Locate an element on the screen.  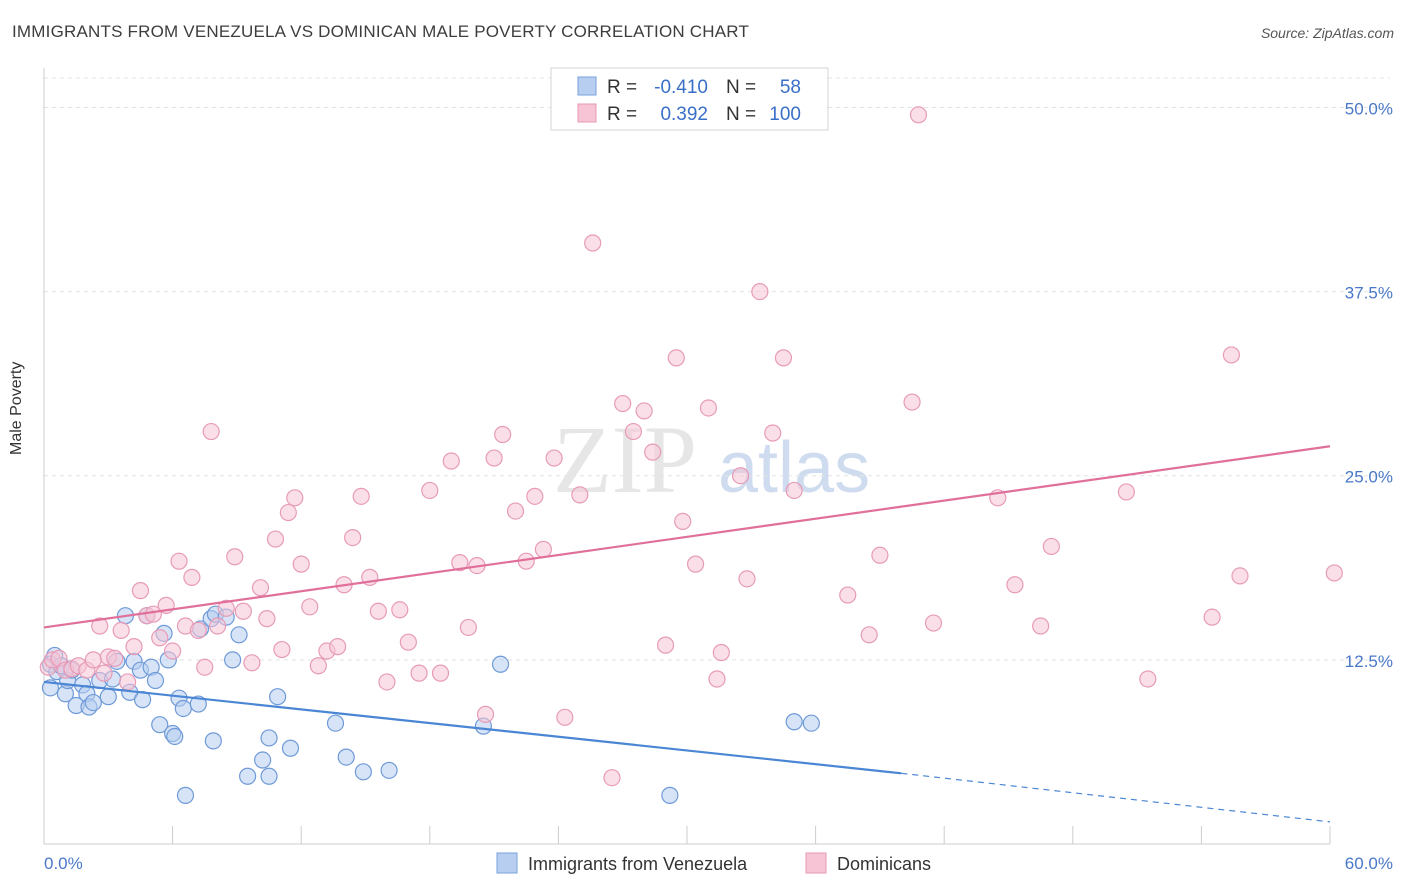
stats-box: R = -0.410 N = 58 R = 0.392 N = 100 is located at coordinates (689, 99).